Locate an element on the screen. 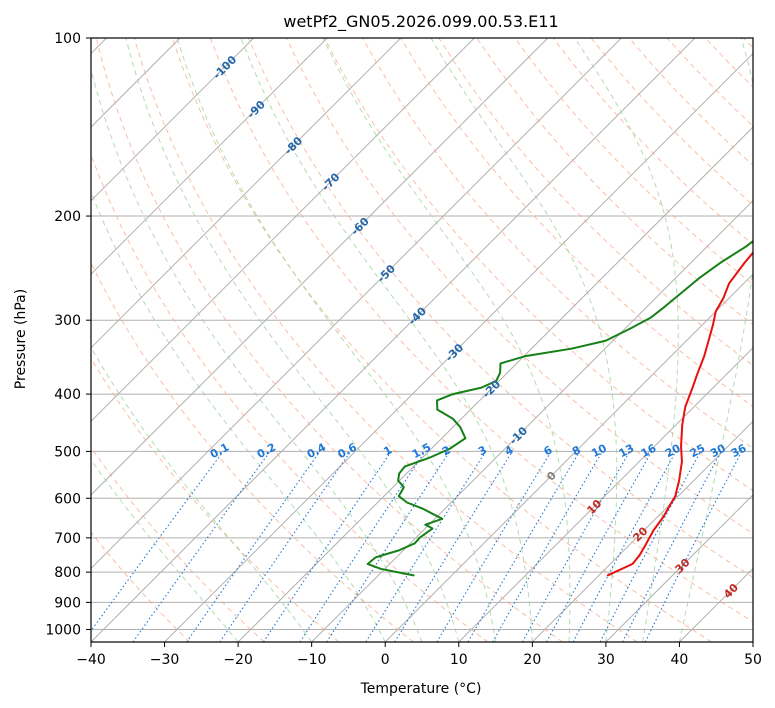 This screenshot has height=708, width=775. temperature-profile-line is located at coordinates (679, 414).